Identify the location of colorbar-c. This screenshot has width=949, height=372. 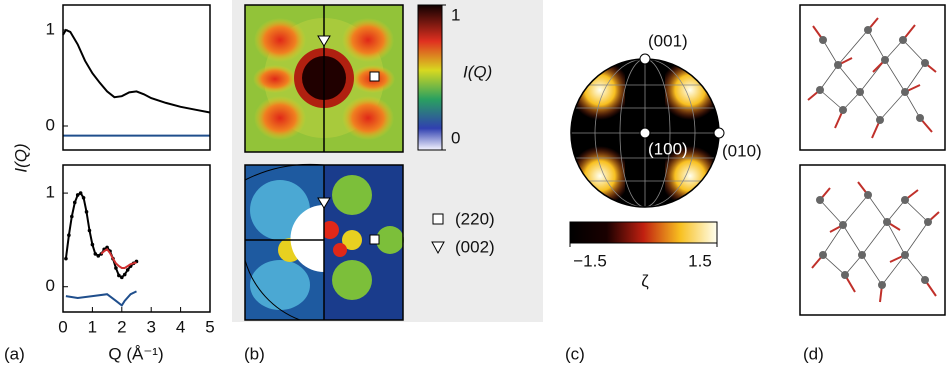
(643, 232).